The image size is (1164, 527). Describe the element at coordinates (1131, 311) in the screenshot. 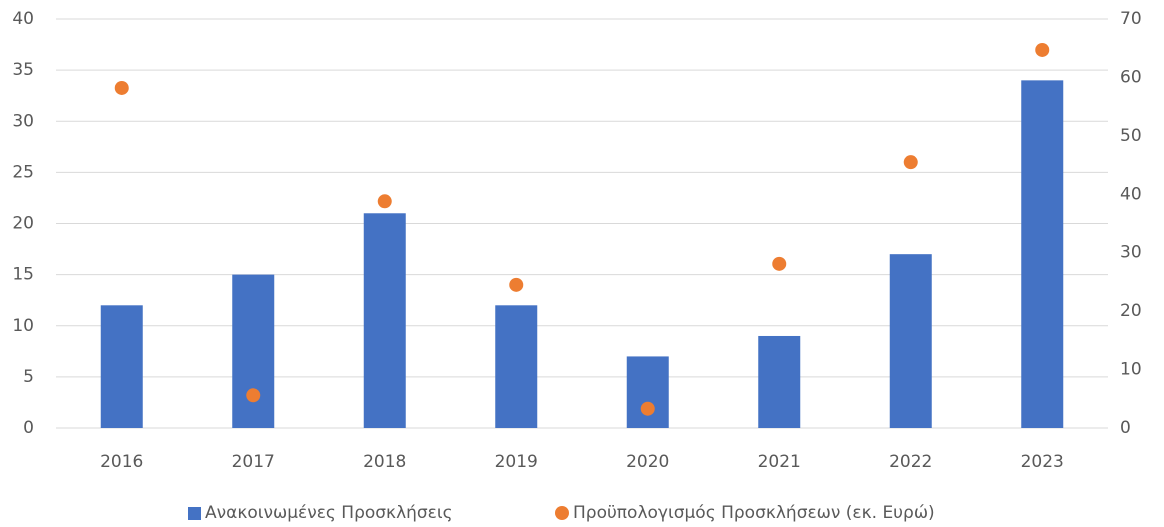

I see `y2-tick-label: 20` at that location.